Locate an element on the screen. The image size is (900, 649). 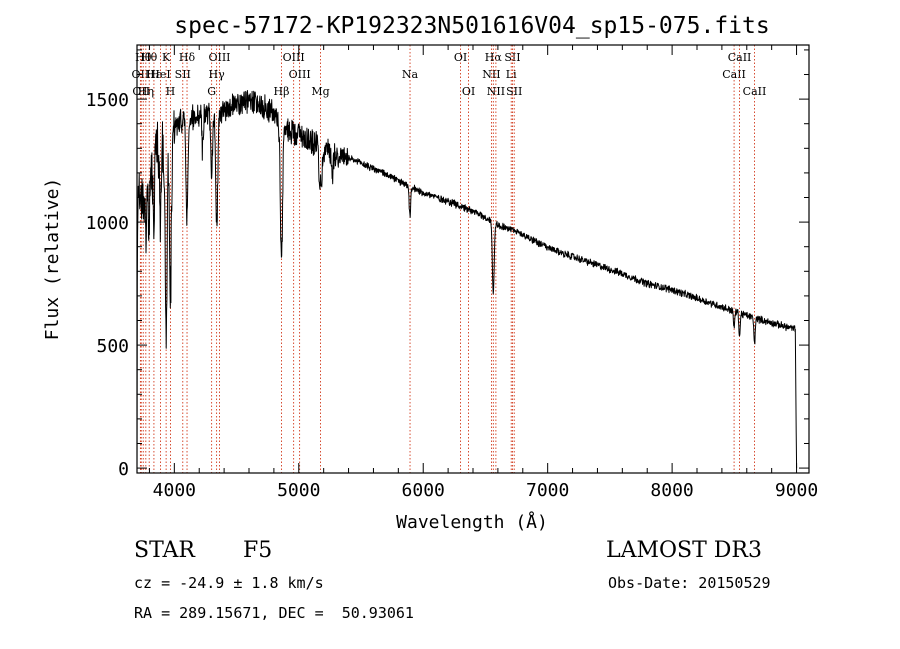
y-tick-label: 0 is located at coordinates (123, 469).